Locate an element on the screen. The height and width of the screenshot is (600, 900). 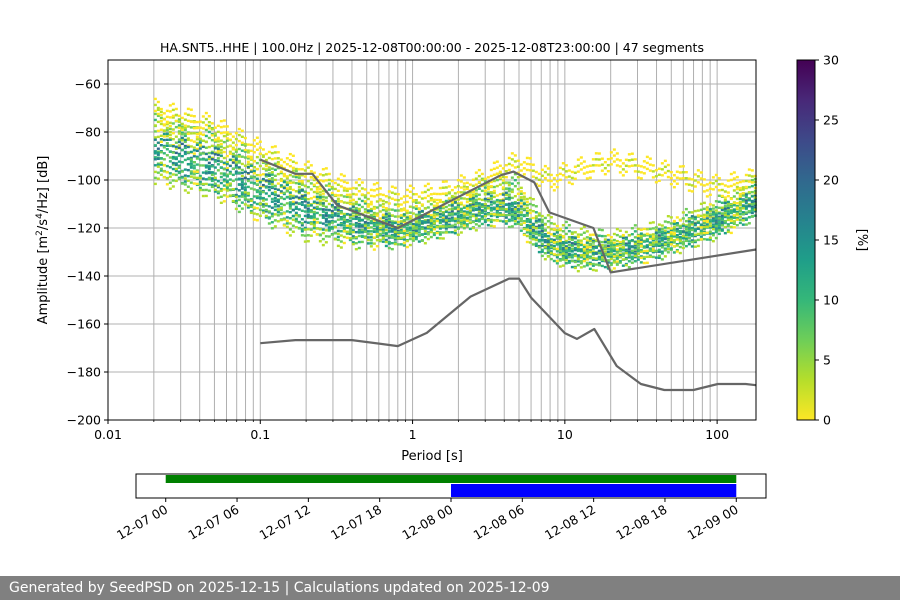
x-axis-ticks: 0.01 0.1 1 10 100 is located at coordinates (411, 431).